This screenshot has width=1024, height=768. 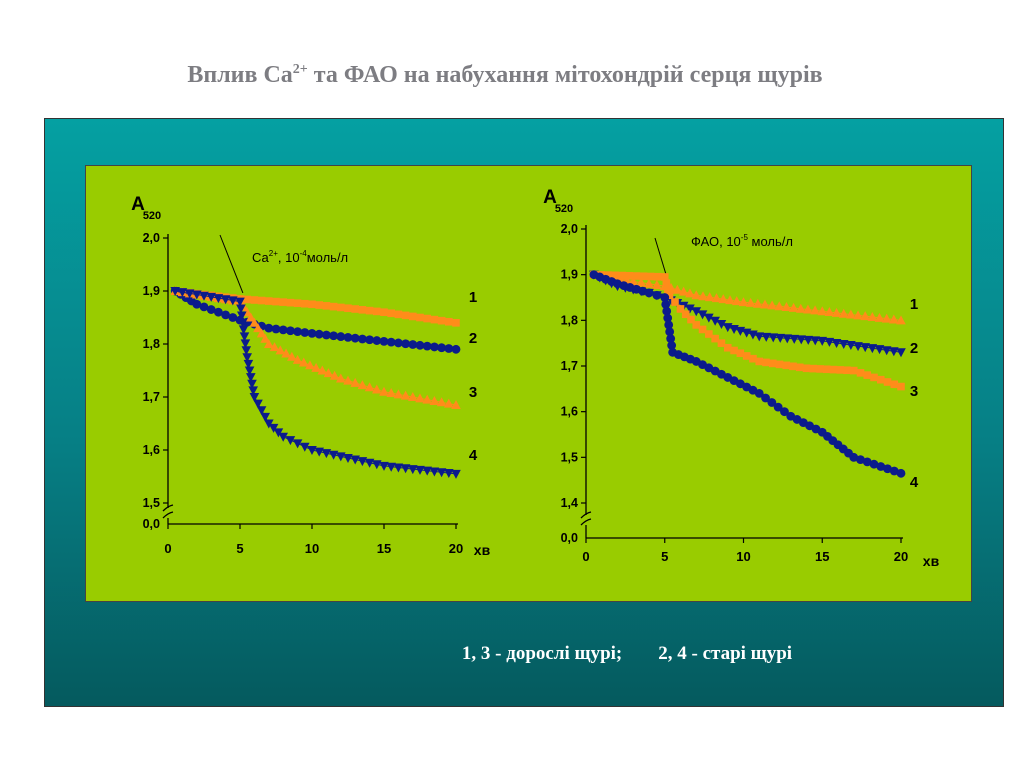 What do you see at coordinates (327, 257) in the screenshot?
I see `annotation-text: моль/л` at bounding box center [327, 257].